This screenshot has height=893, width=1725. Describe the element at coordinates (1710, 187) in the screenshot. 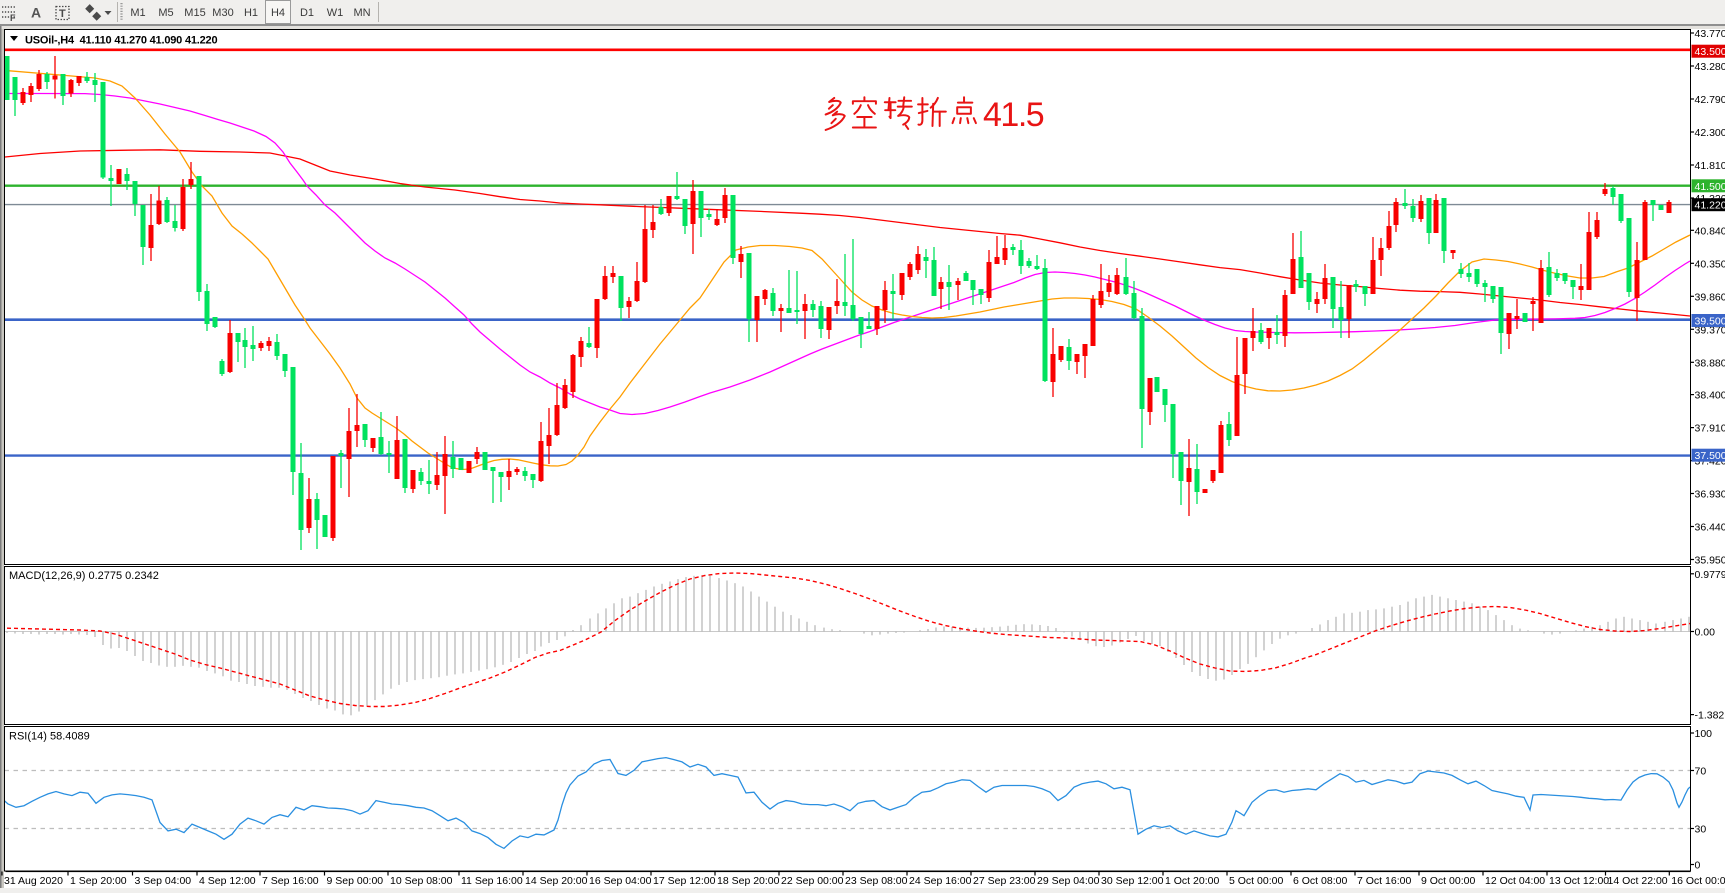

I see `svg-text: 41.500` at that location.